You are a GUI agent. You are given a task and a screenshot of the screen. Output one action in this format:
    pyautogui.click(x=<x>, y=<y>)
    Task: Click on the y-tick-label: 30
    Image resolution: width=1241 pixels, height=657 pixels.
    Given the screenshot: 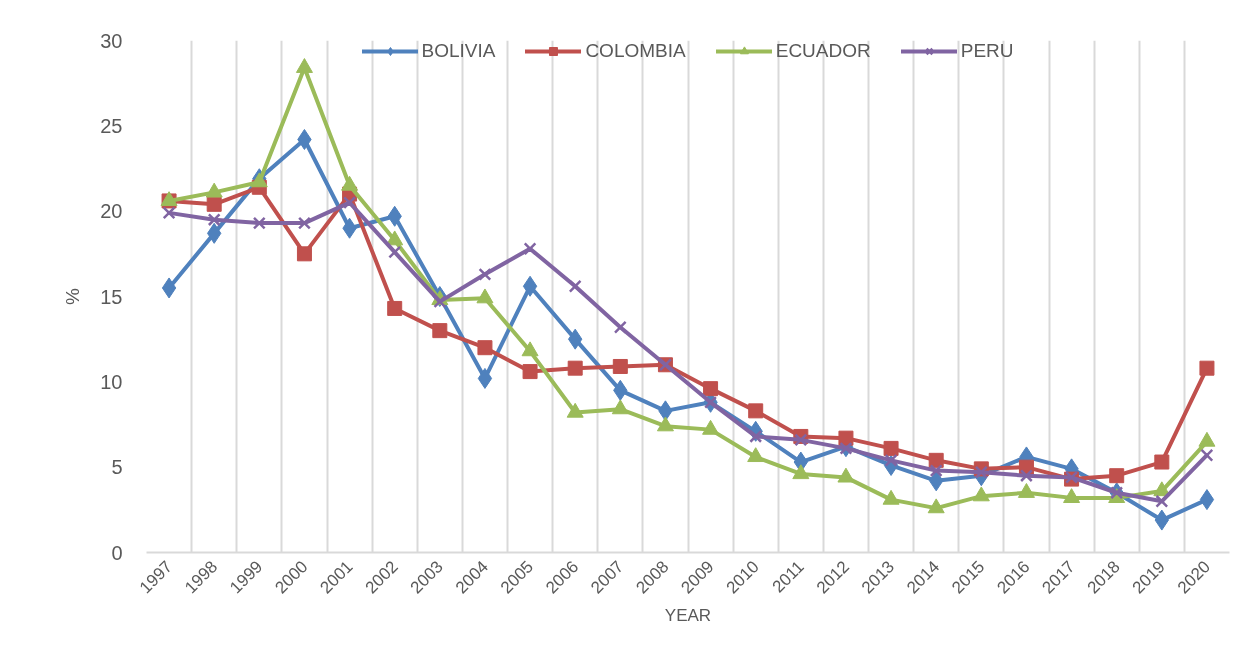 What is the action you would take?
    pyautogui.click(x=111, y=40)
    